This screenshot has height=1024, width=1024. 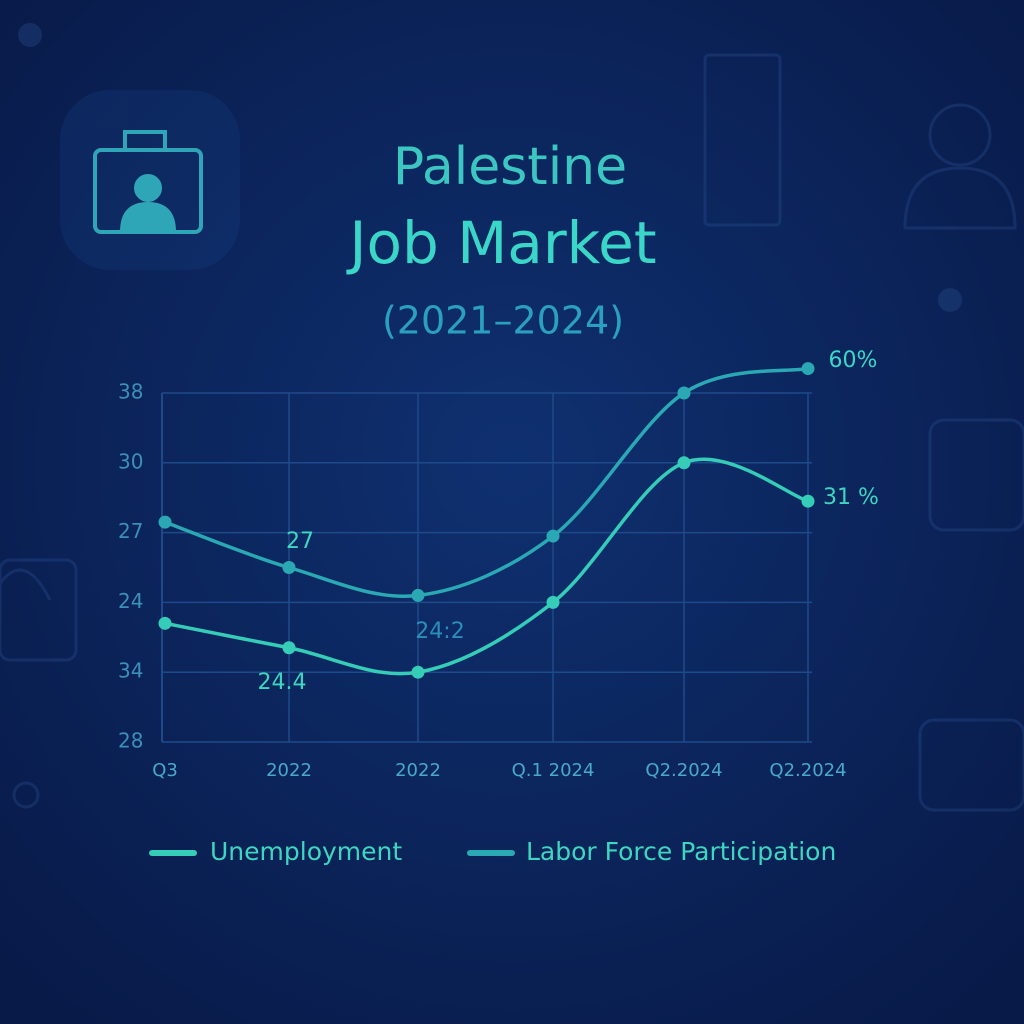 What do you see at coordinates (851, 497) in the screenshot?
I see `annotation: 31 %` at bounding box center [851, 497].